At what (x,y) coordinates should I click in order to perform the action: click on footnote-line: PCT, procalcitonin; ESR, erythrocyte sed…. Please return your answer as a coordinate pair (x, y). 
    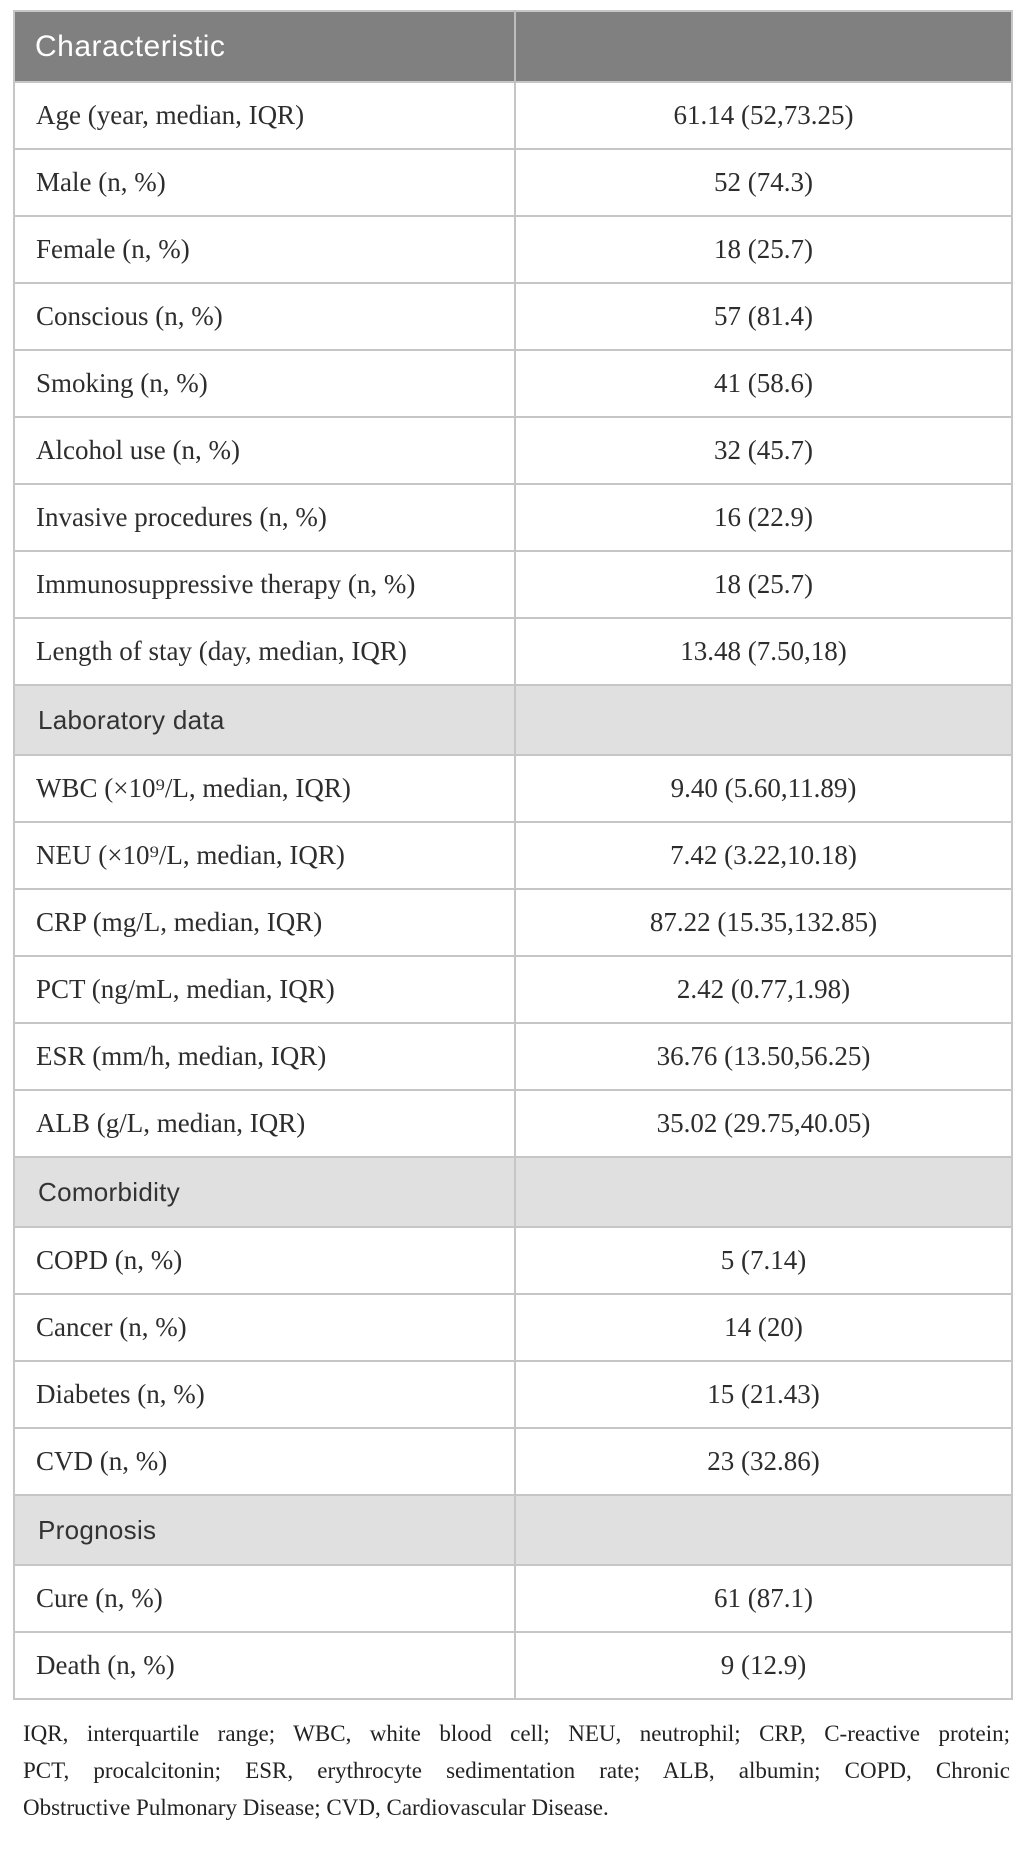
    Looking at the image, I should click on (516, 1770).